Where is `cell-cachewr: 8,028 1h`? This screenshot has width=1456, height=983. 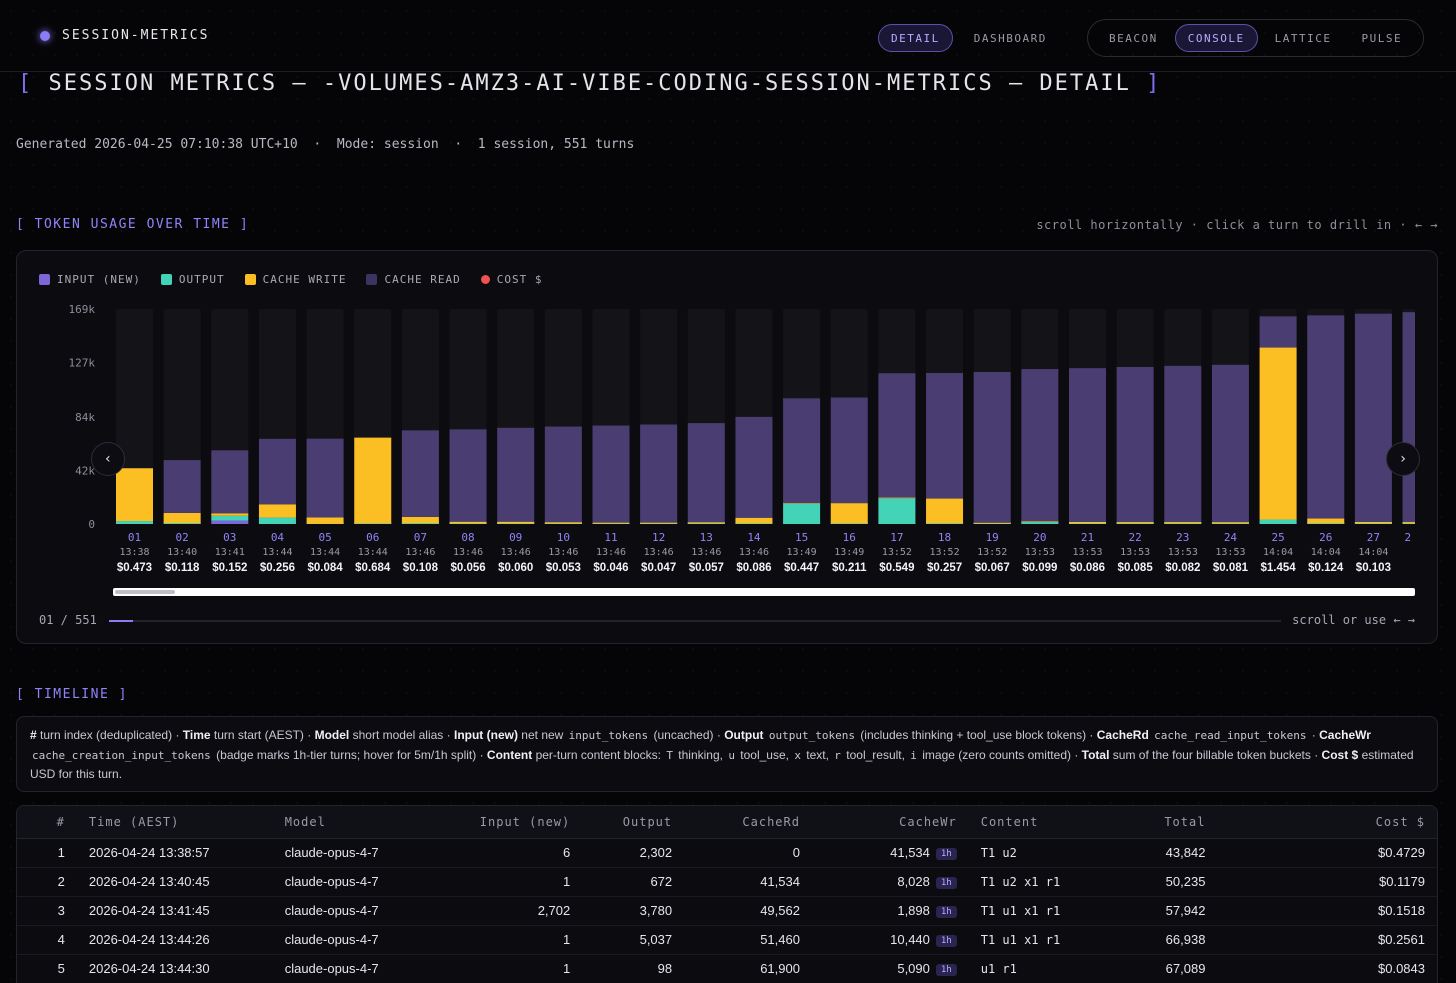 cell-cachewr: 8,028 1h is located at coordinates (890, 882).